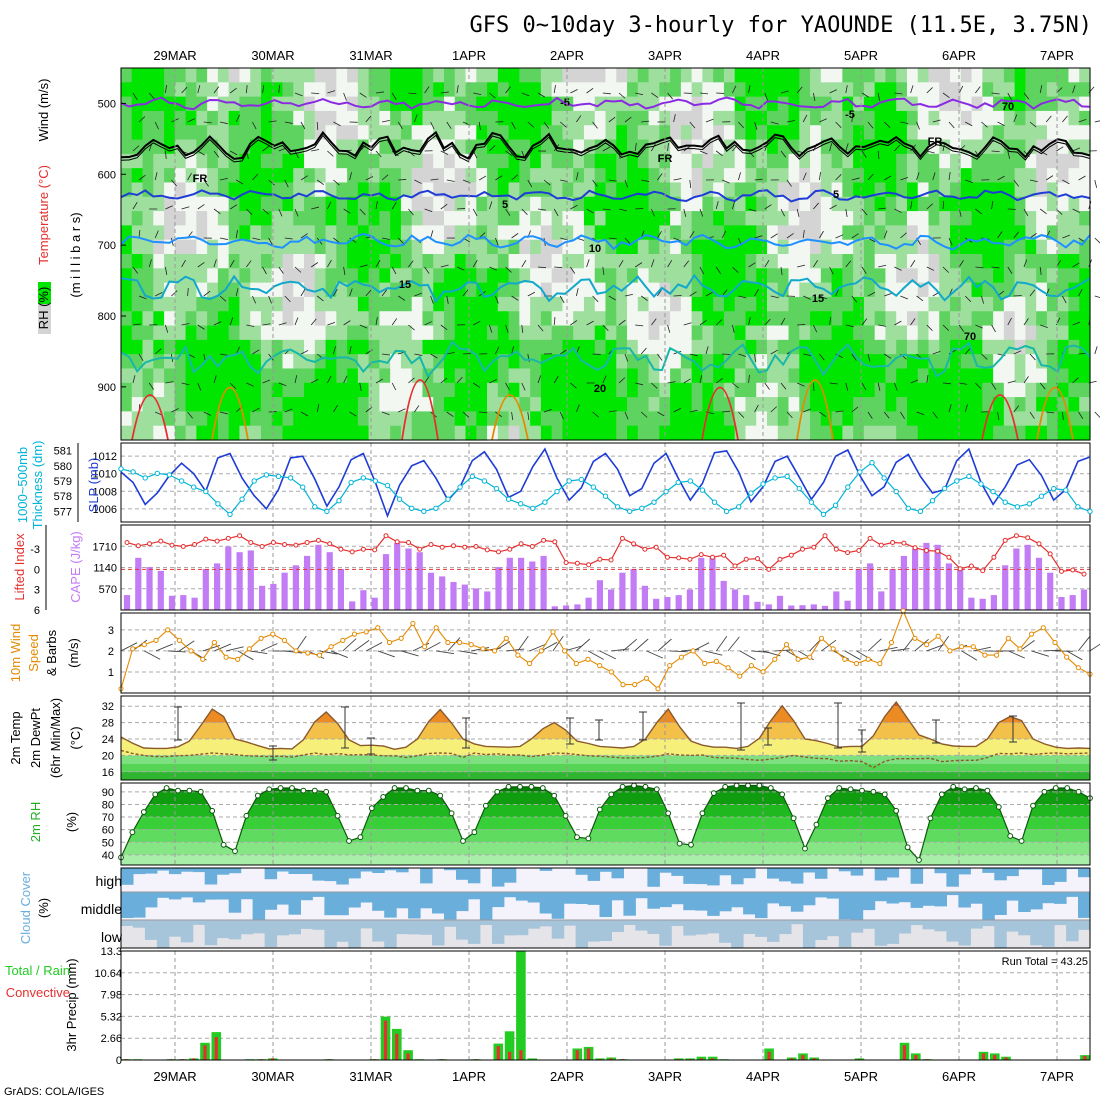 The width and height of the screenshot is (1100, 1100). What do you see at coordinates (510, 1055) in the screenshot?
I see `precip-convective-bar` at bounding box center [510, 1055].